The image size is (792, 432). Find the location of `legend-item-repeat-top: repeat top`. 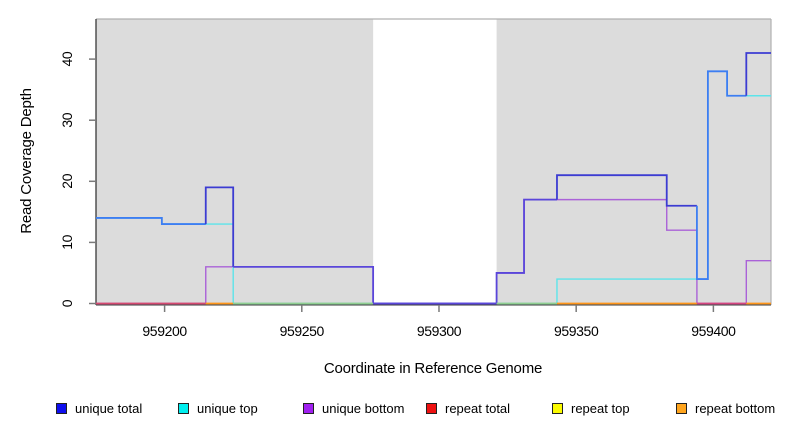

legend-item-repeat-top: repeat top is located at coordinates (591, 408).